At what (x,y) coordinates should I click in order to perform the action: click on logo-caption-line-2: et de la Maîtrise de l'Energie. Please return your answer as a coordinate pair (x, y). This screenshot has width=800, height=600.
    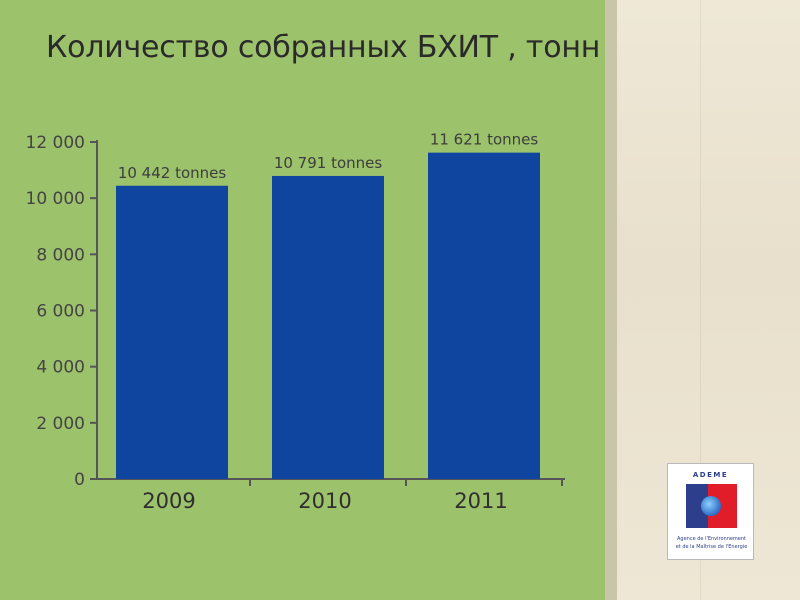
    Looking at the image, I should click on (711, 547).